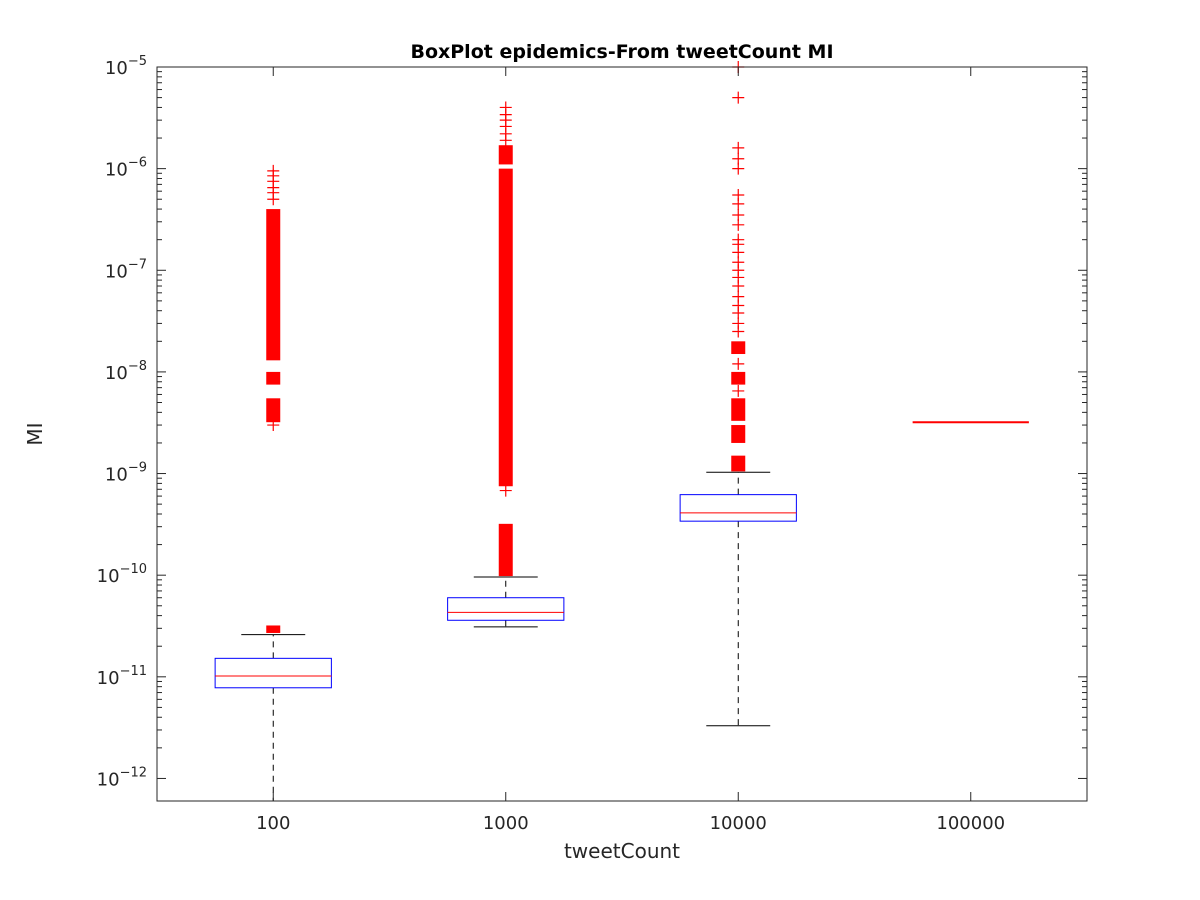 The height and width of the screenshot is (900, 1200). I want to click on y-tick-label: 10⁻¹², so click(122, 777).